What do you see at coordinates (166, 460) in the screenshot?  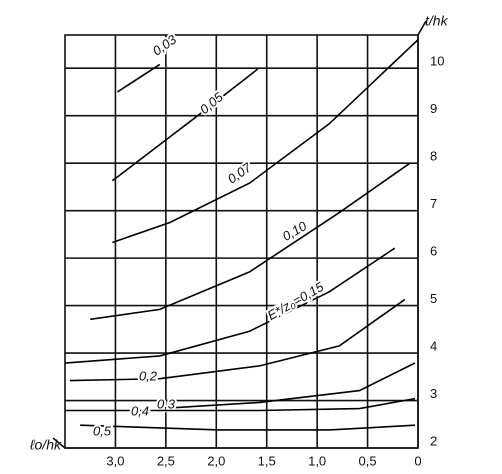 I see `x-tick-label: 2,5` at bounding box center [166, 460].